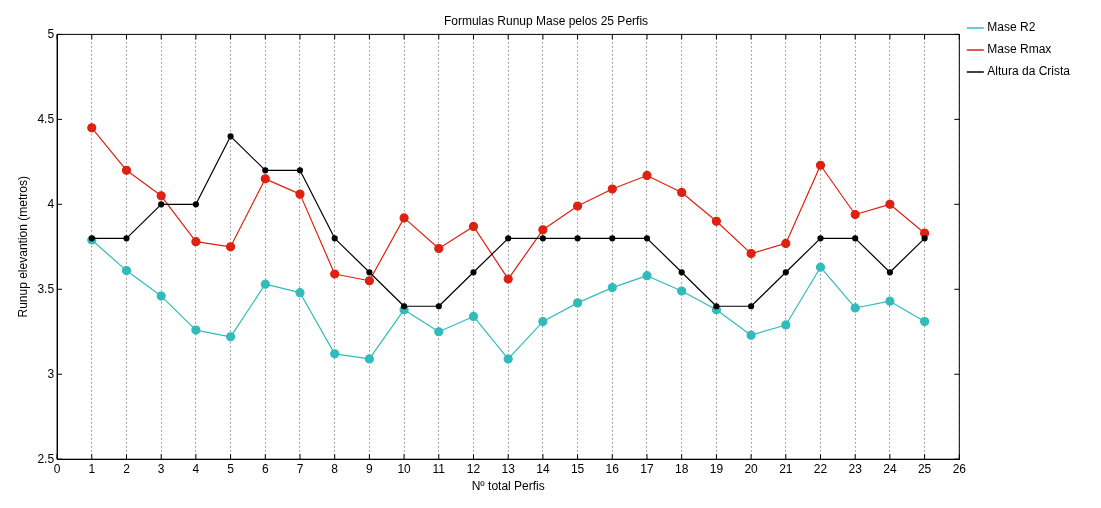 The width and height of the screenshot is (1101, 508). I want to click on y-tick-label: 4.5, so click(46, 118).